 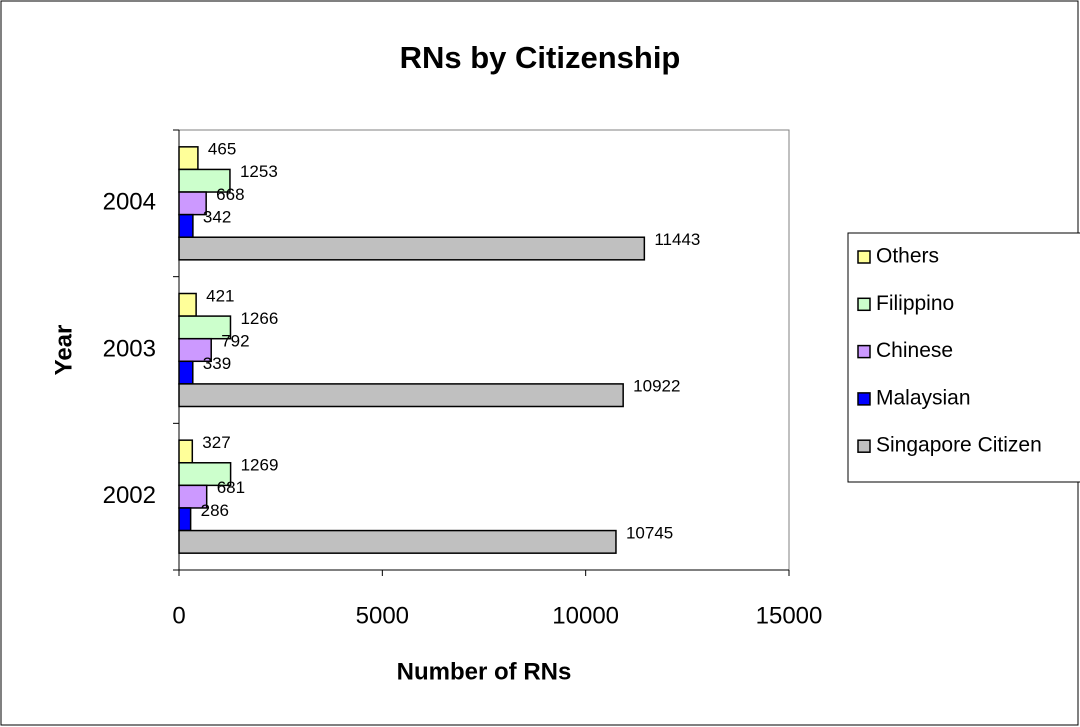 I want to click on x-tick-label: 5000, so click(x=382, y=615).